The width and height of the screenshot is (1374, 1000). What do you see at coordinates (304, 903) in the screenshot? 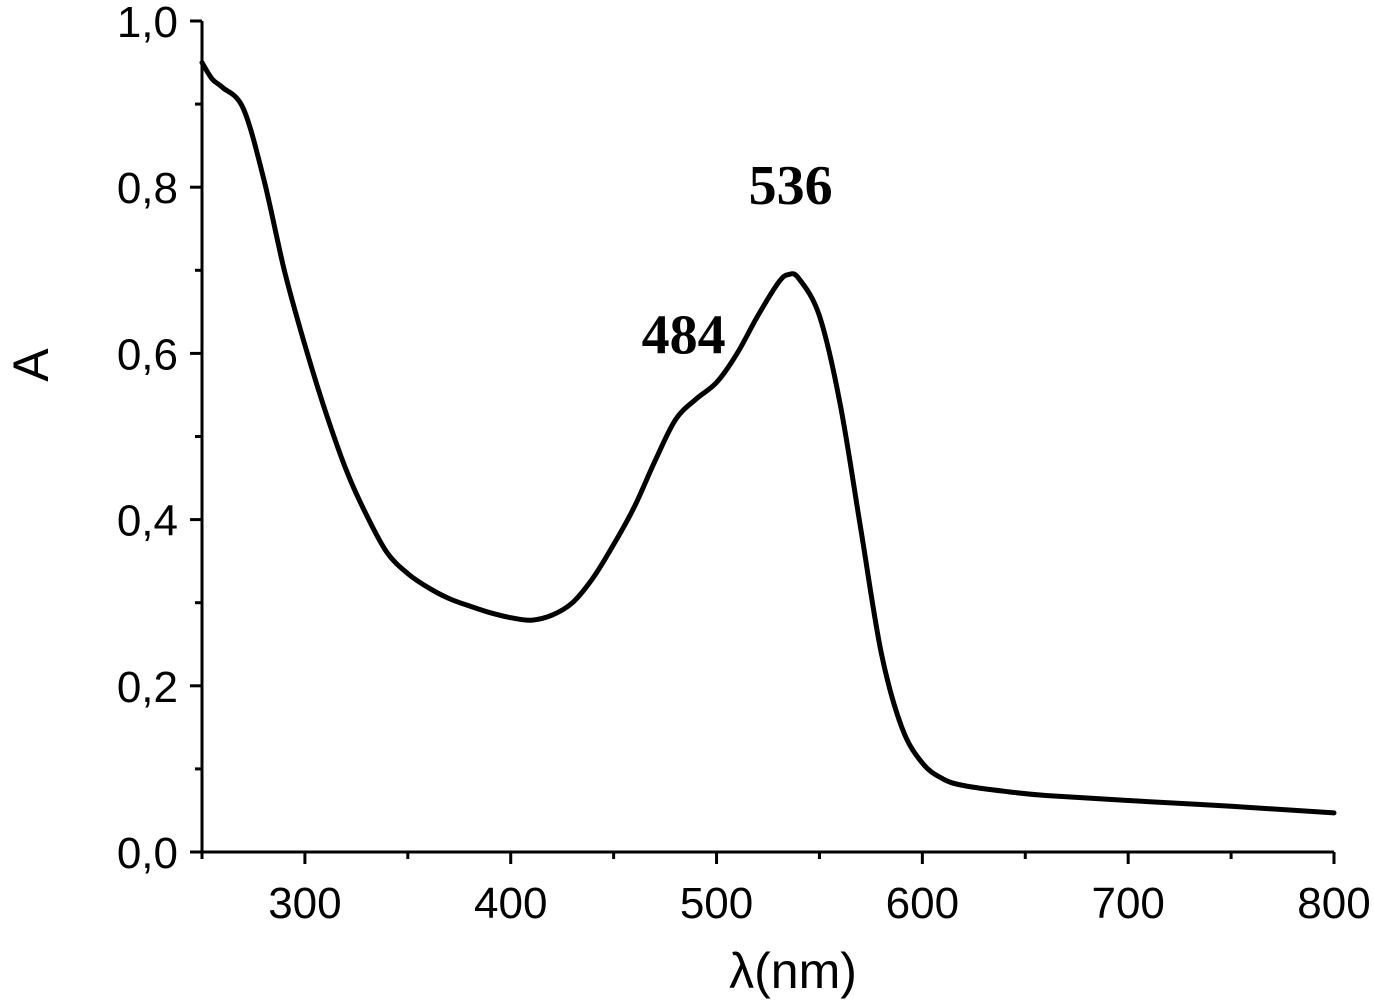
I see `x-tick-label: 300` at bounding box center [304, 903].